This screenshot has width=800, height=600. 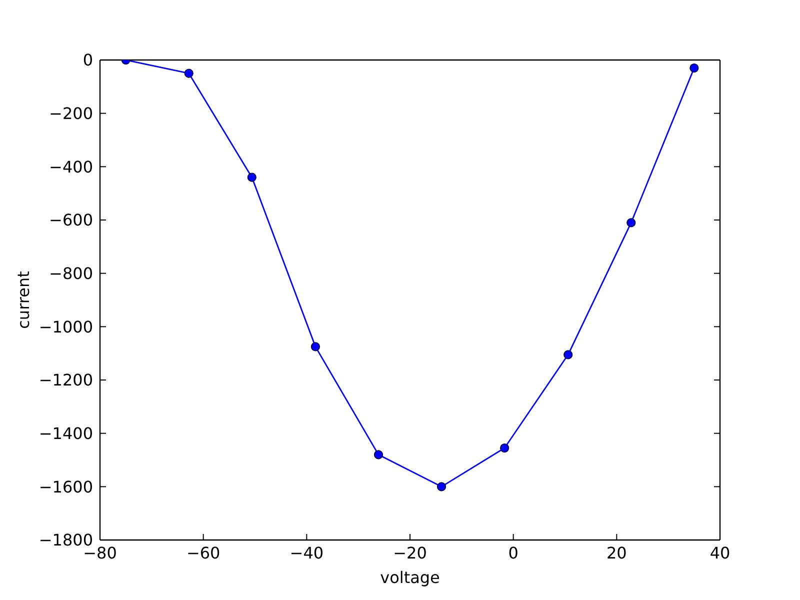 I want to click on x-tick-label: 40, so click(x=720, y=552).